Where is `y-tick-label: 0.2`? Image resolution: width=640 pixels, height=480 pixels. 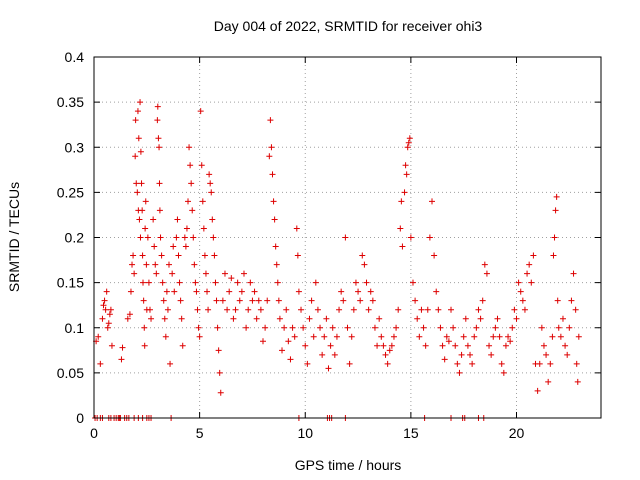
y-tick-label: 0.2 is located at coordinates (75, 238).